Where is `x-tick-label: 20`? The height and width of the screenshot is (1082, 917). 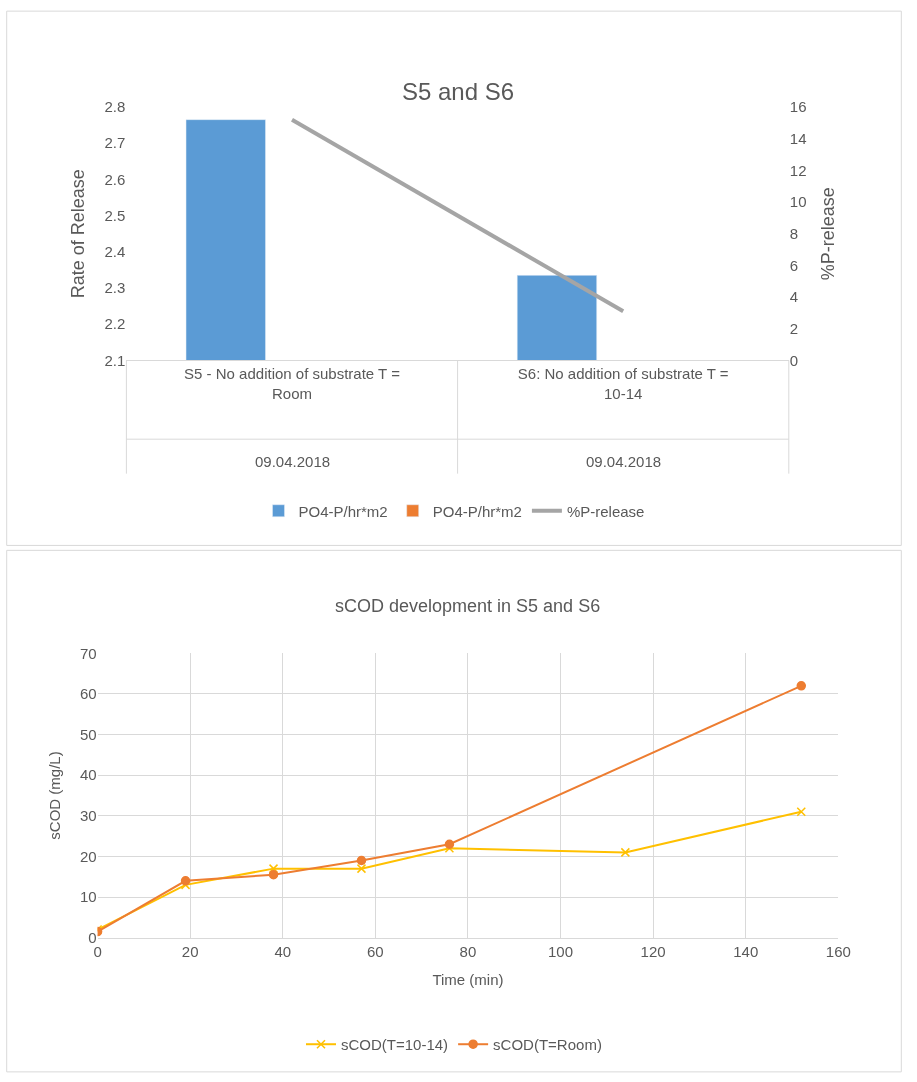
x-tick-label: 20 is located at coordinates (190, 951).